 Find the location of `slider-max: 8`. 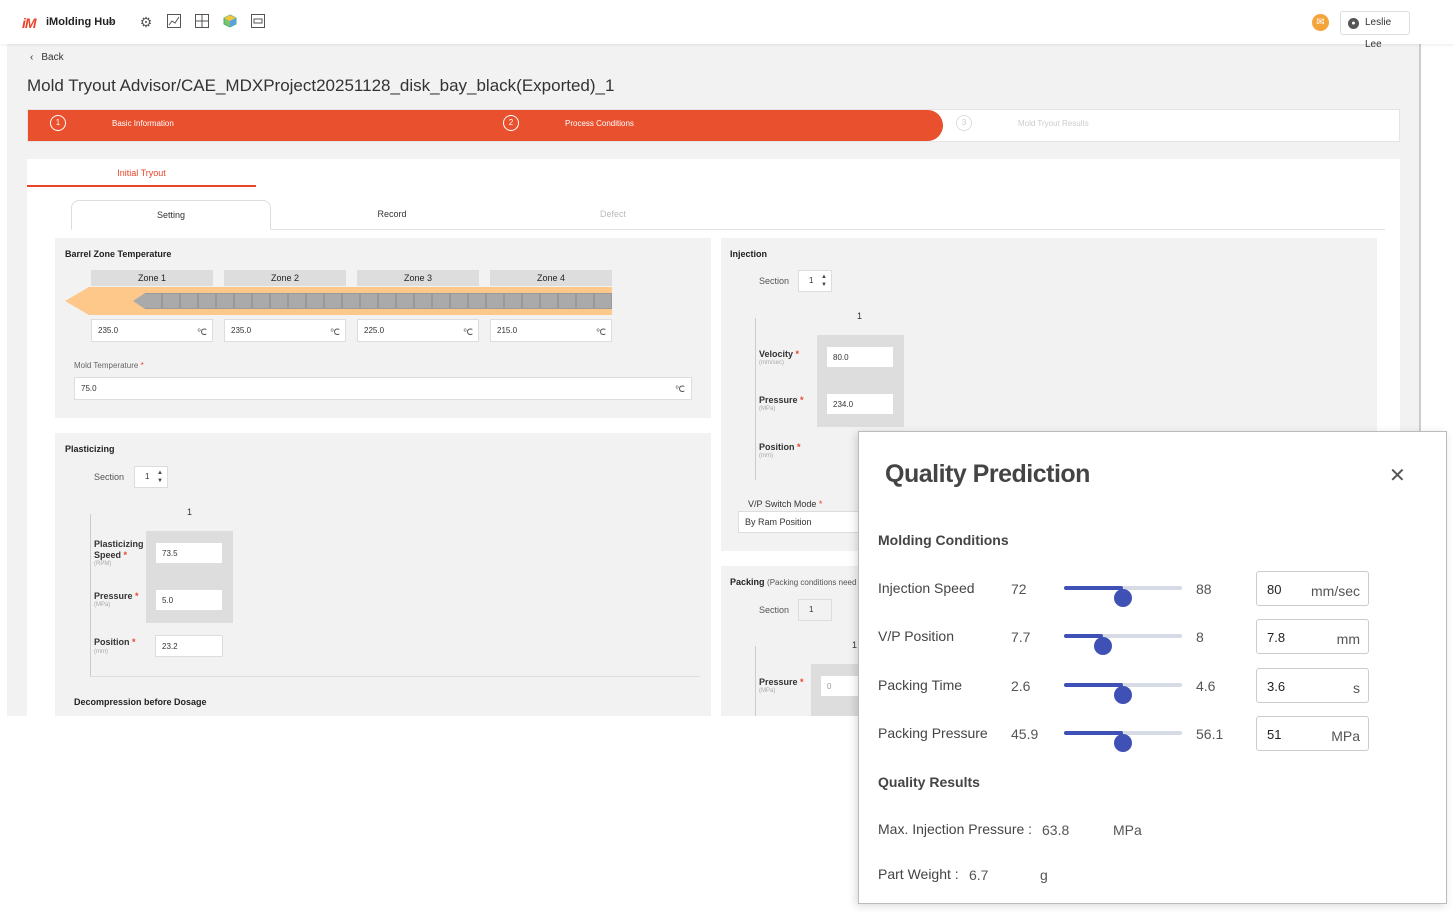

slider-max: 8 is located at coordinates (1200, 637).